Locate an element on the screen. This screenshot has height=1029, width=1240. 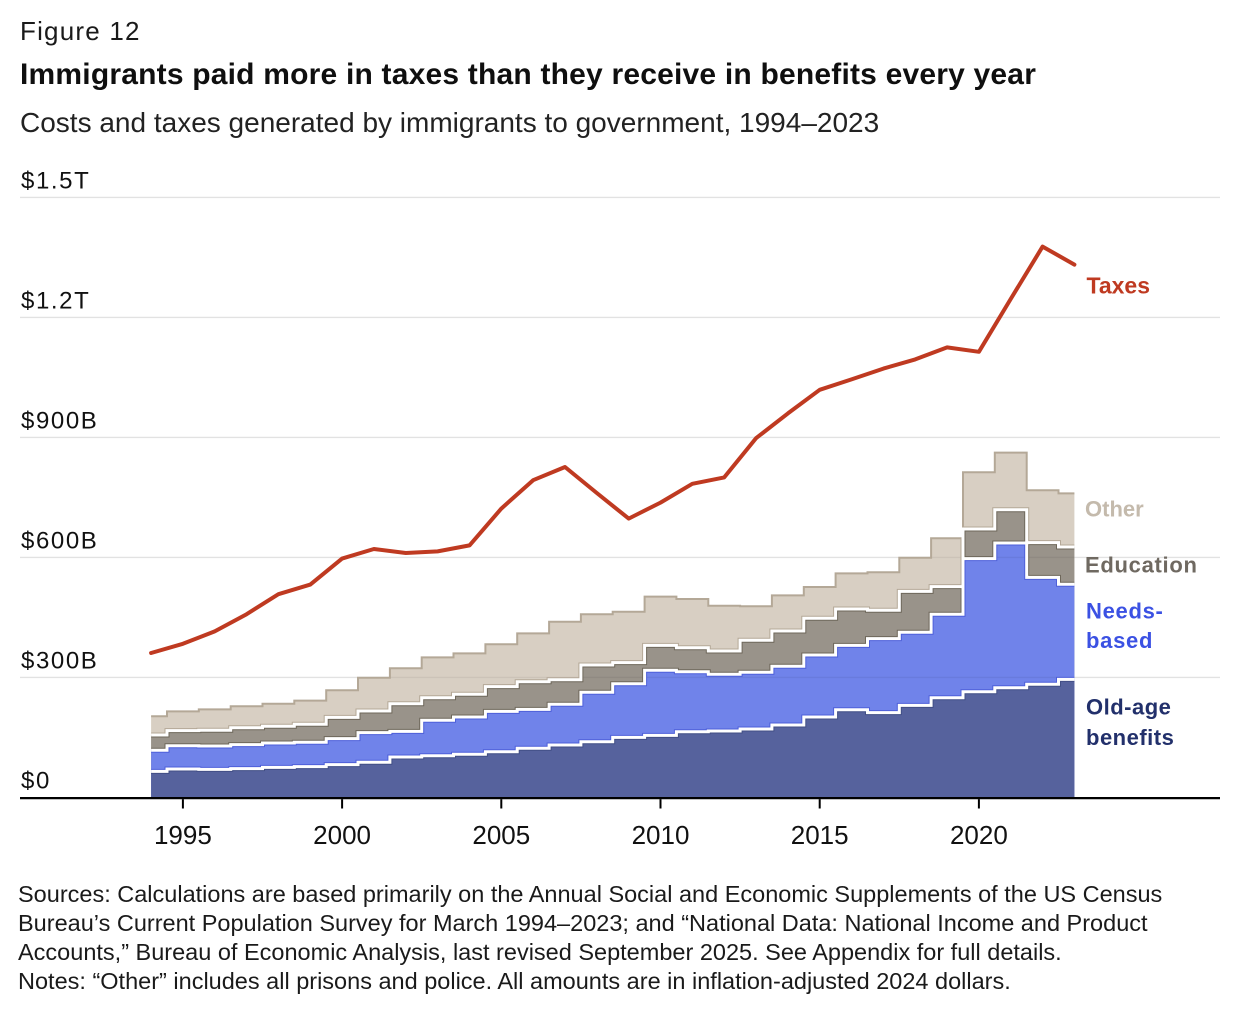
svg-text: Needs- is located at coordinates (1125, 611).